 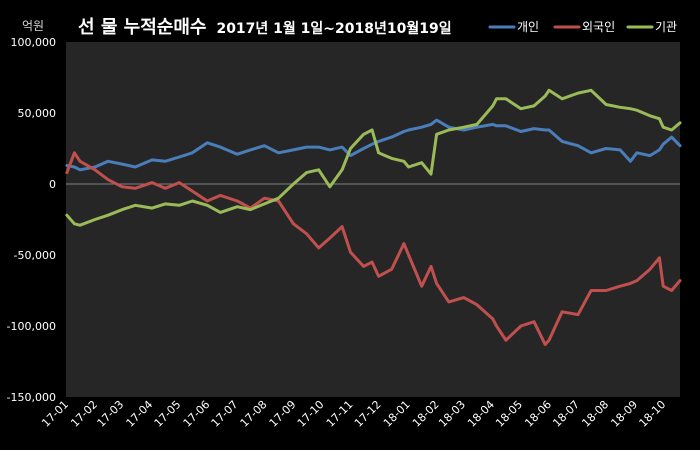 I want to click on y-tick-label: -100,000, so click(x=31, y=326).